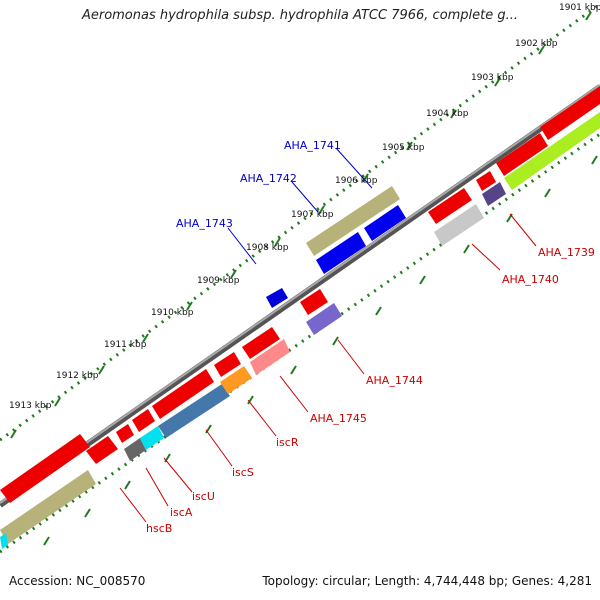 Image resolution: width=600 pixels, height=600 pixels. What do you see at coordinates (403, 148) in the screenshot?
I see `kbp-label: 1905 kbp` at bounding box center [403, 148].